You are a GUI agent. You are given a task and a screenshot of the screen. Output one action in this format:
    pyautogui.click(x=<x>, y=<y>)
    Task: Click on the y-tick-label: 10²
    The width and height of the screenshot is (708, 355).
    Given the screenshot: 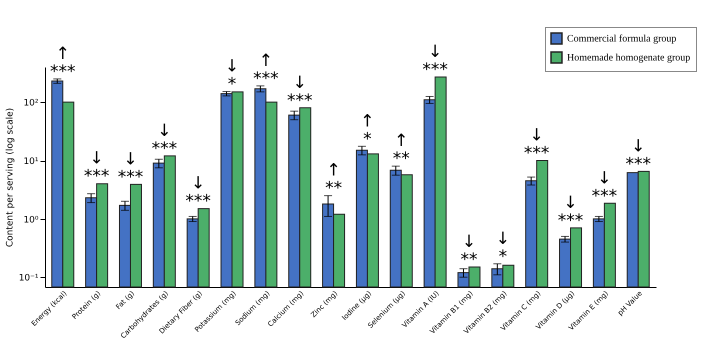 What is the action you would take?
    pyautogui.click(x=31, y=103)
    